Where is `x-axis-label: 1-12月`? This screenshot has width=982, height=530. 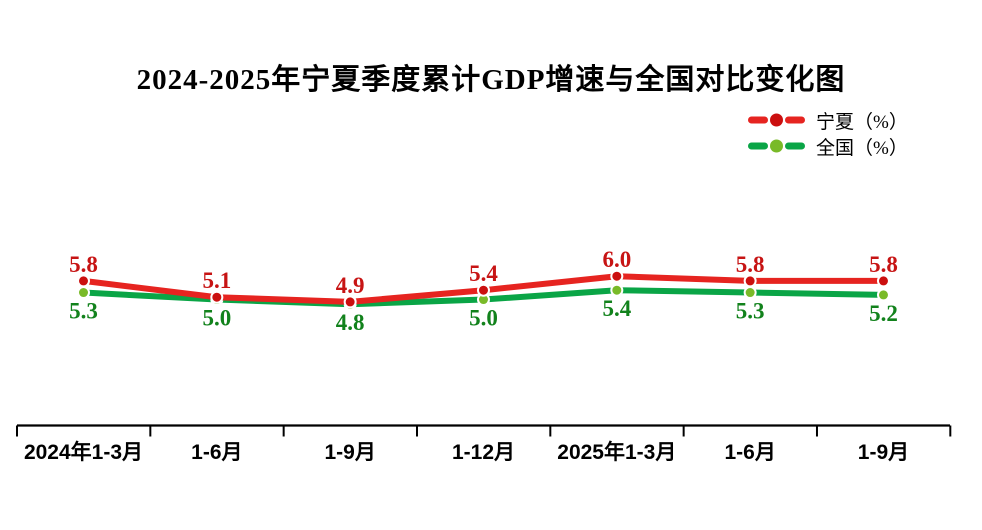 x-axis-label: 1-12月 is located at coordinates (483, 452).